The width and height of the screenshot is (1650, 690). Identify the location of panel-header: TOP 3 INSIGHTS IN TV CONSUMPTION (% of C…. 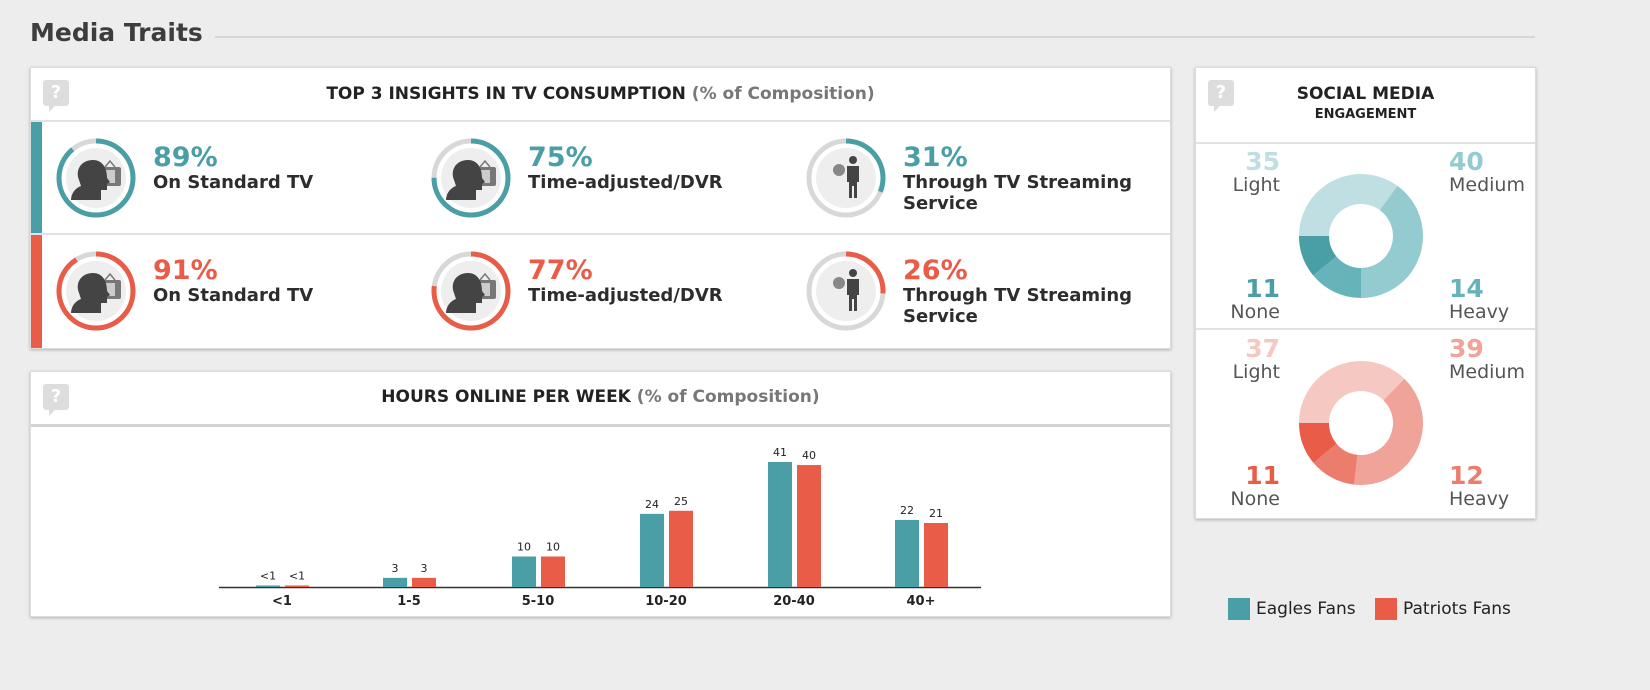
(600, 94).